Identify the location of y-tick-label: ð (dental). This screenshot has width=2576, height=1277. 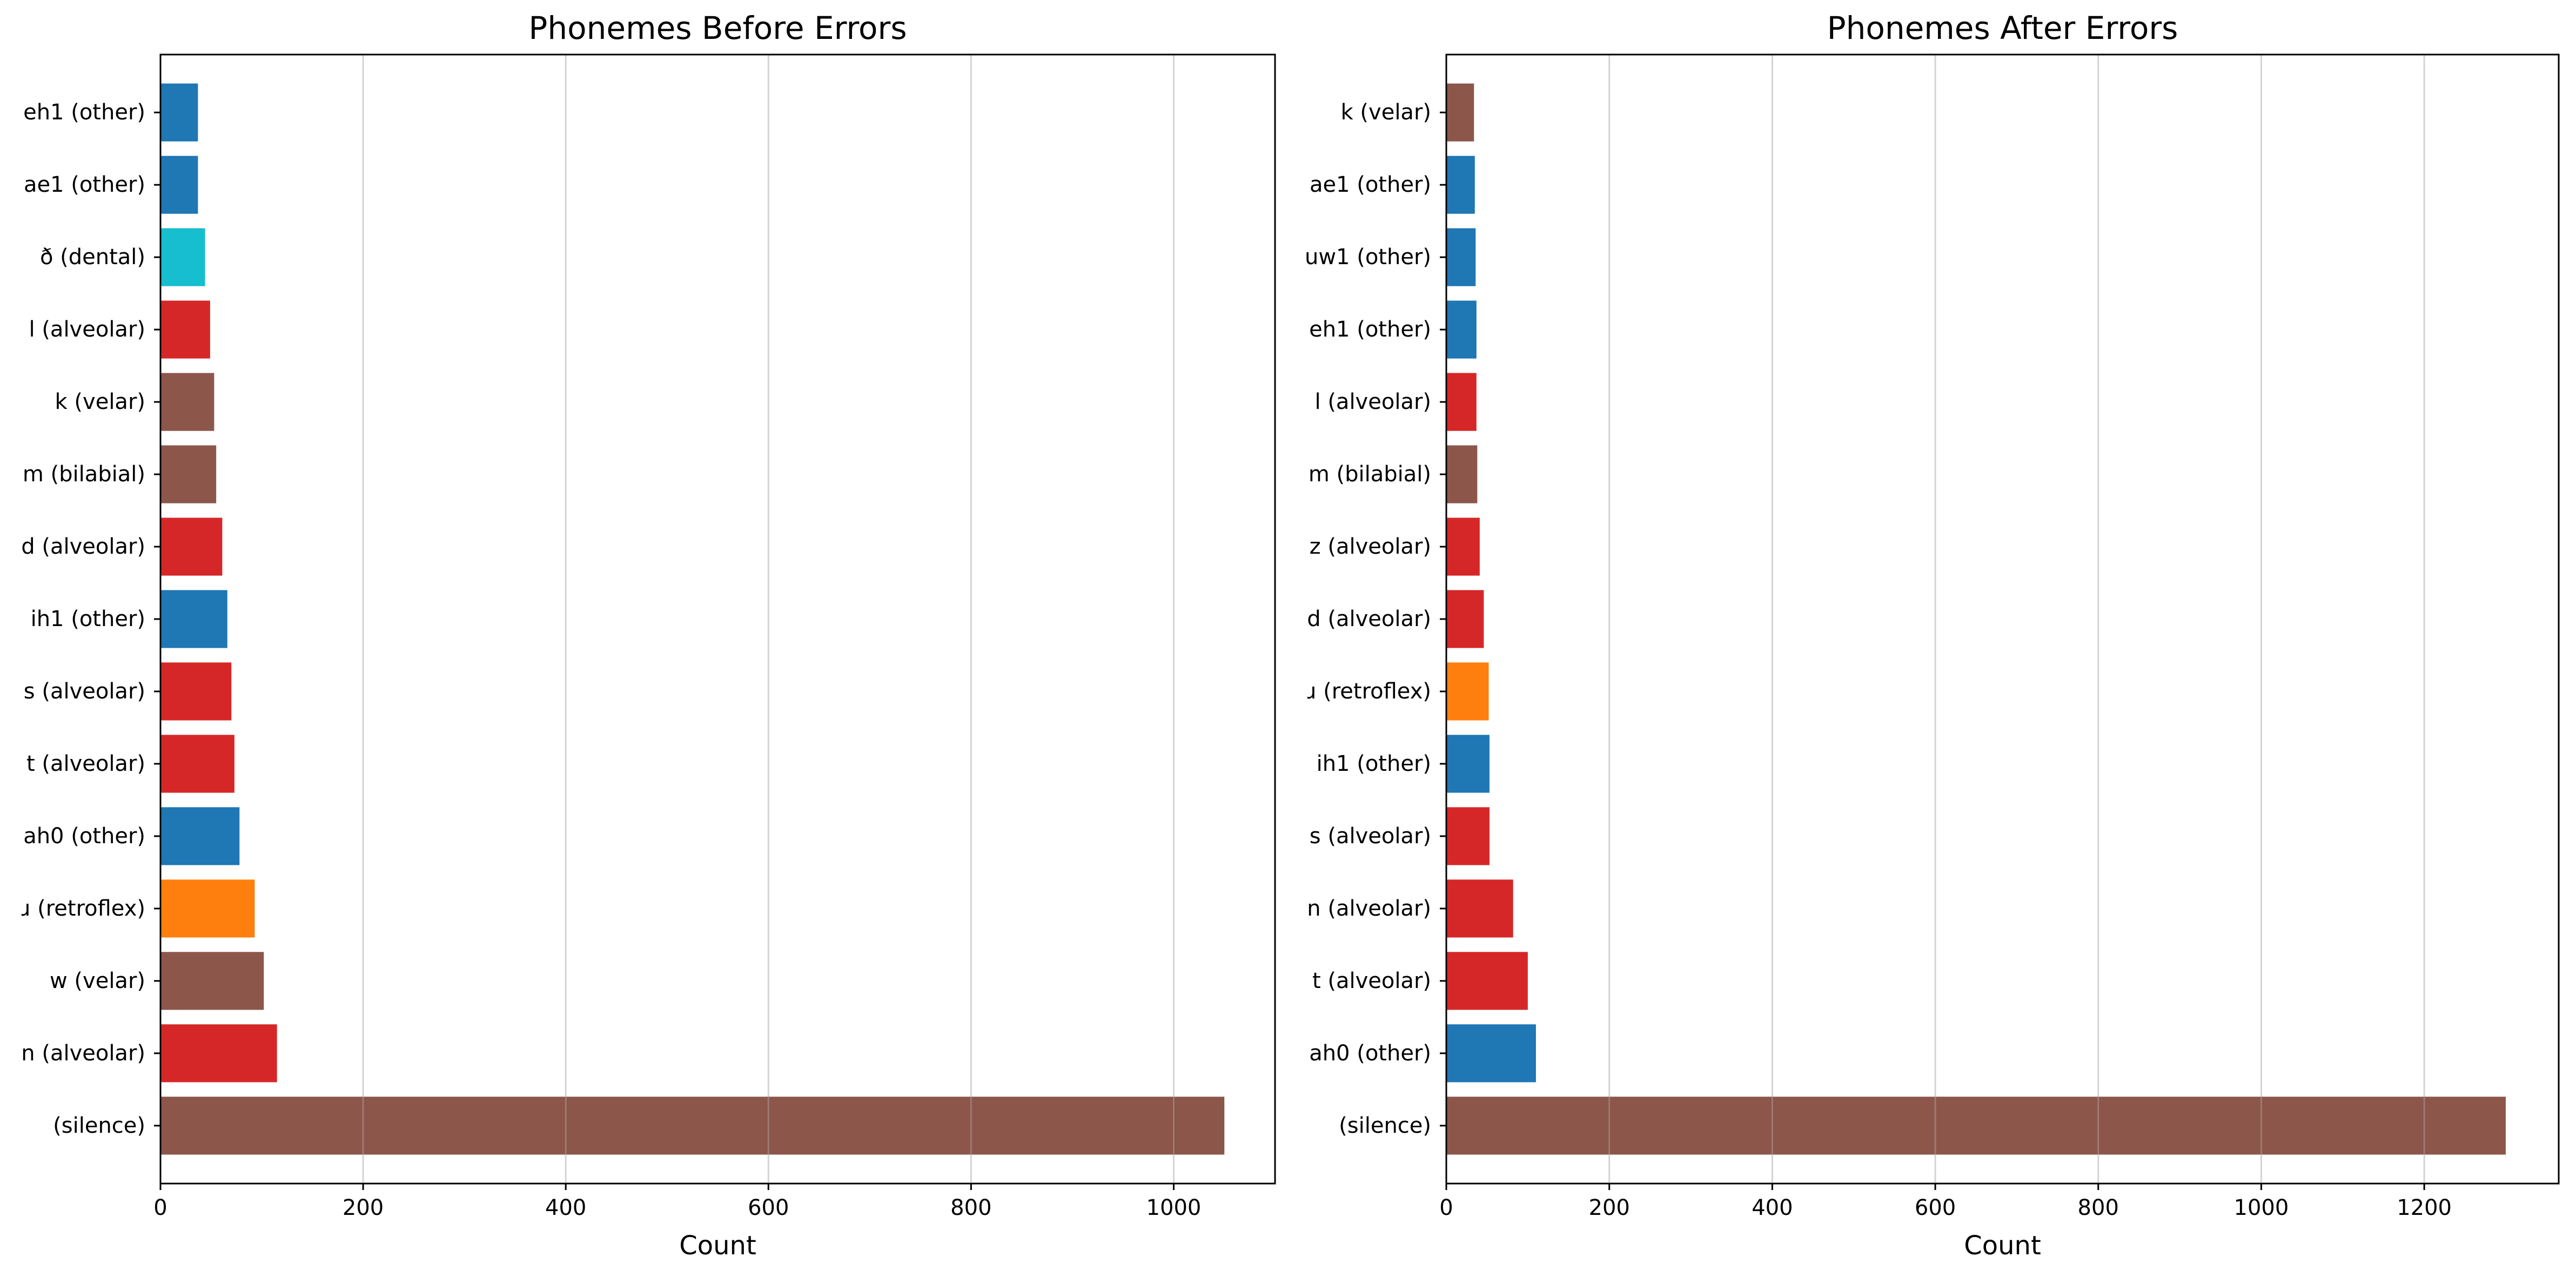
(93, 257).